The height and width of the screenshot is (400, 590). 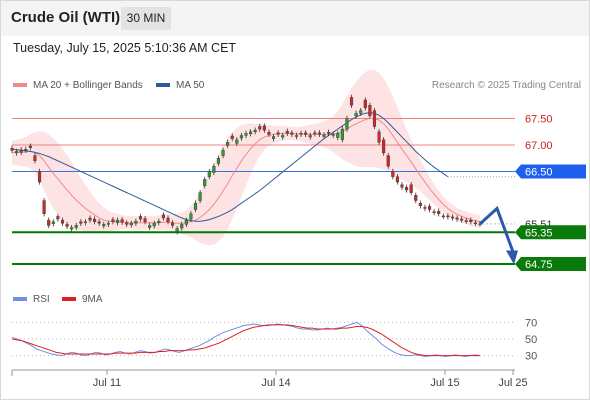 I want to click on ma50-swatch-icon, so click(x=163, y=85).